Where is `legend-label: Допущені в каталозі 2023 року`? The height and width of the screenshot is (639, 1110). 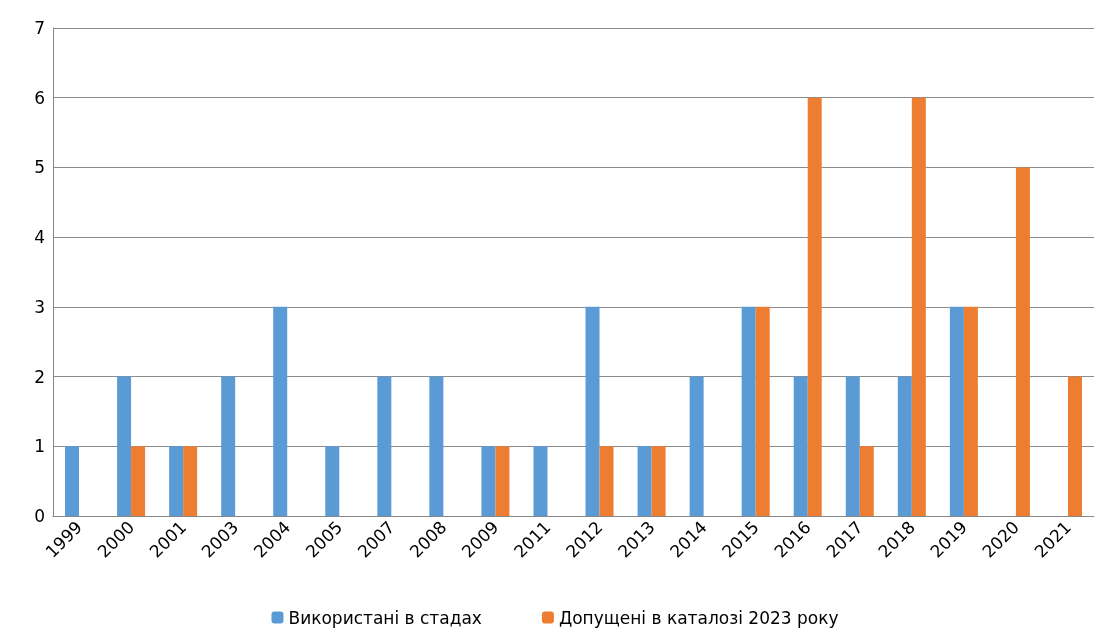
legend-label: Допущені в каталозі 2023 року is located at coordinates (698, 617).